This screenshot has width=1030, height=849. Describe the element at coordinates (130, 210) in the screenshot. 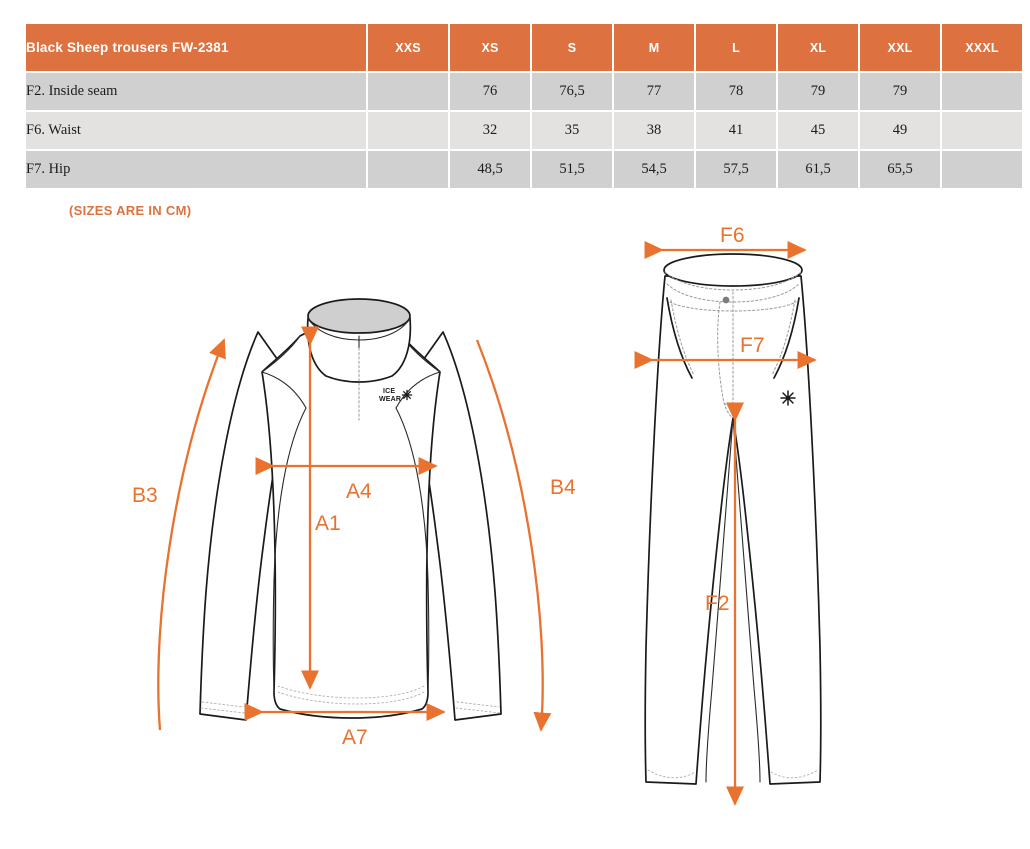

I see `units-note: (SIZES ARE IN CM)` at that location.